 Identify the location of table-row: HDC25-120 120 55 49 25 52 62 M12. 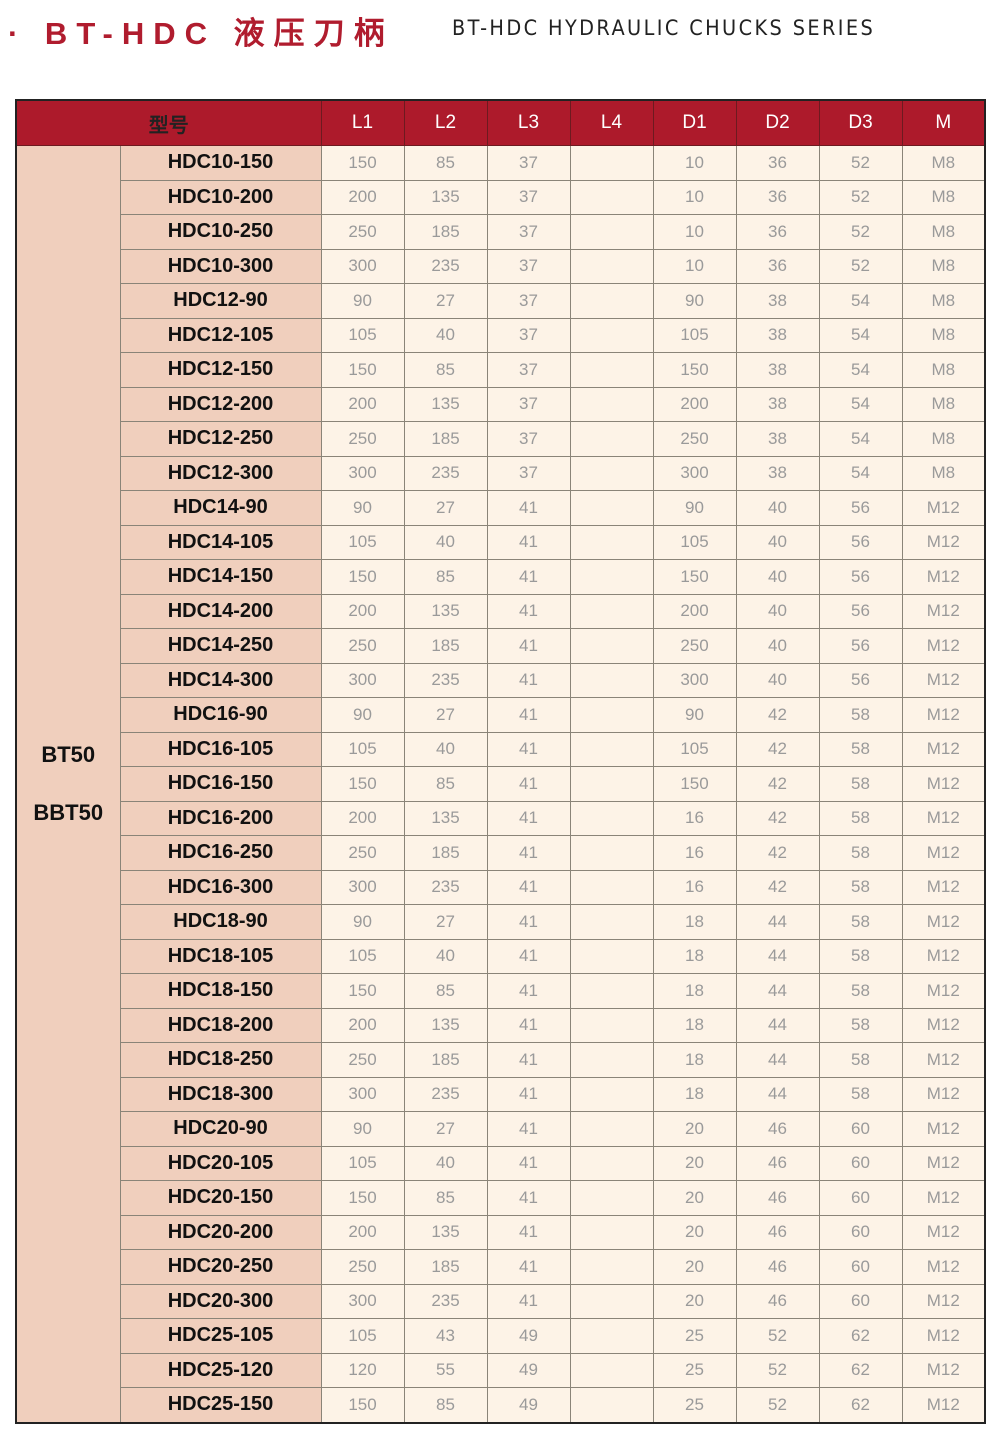
(501, 1370).